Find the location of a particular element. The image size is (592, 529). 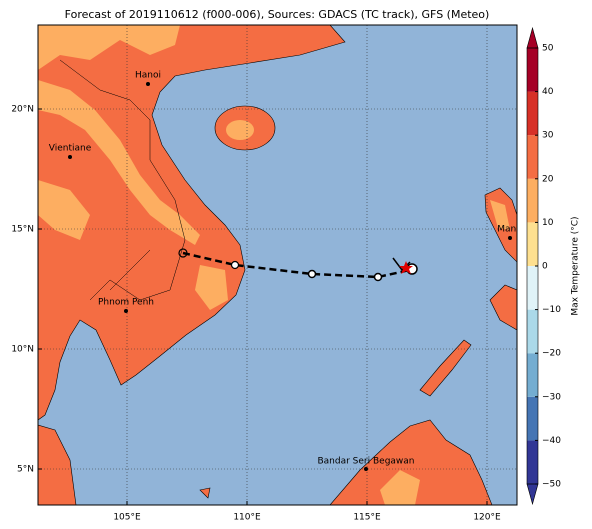

city-label: Vientiane is located at coordinates (70, 149).